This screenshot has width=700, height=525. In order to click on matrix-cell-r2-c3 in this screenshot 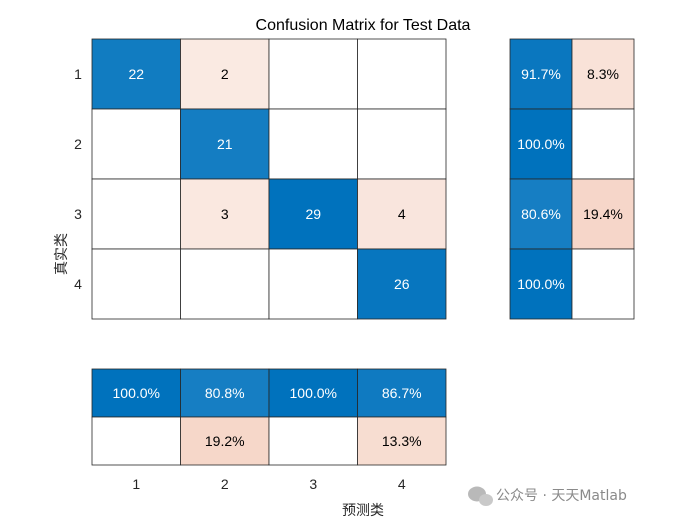, I will do `click(313, 144)`.